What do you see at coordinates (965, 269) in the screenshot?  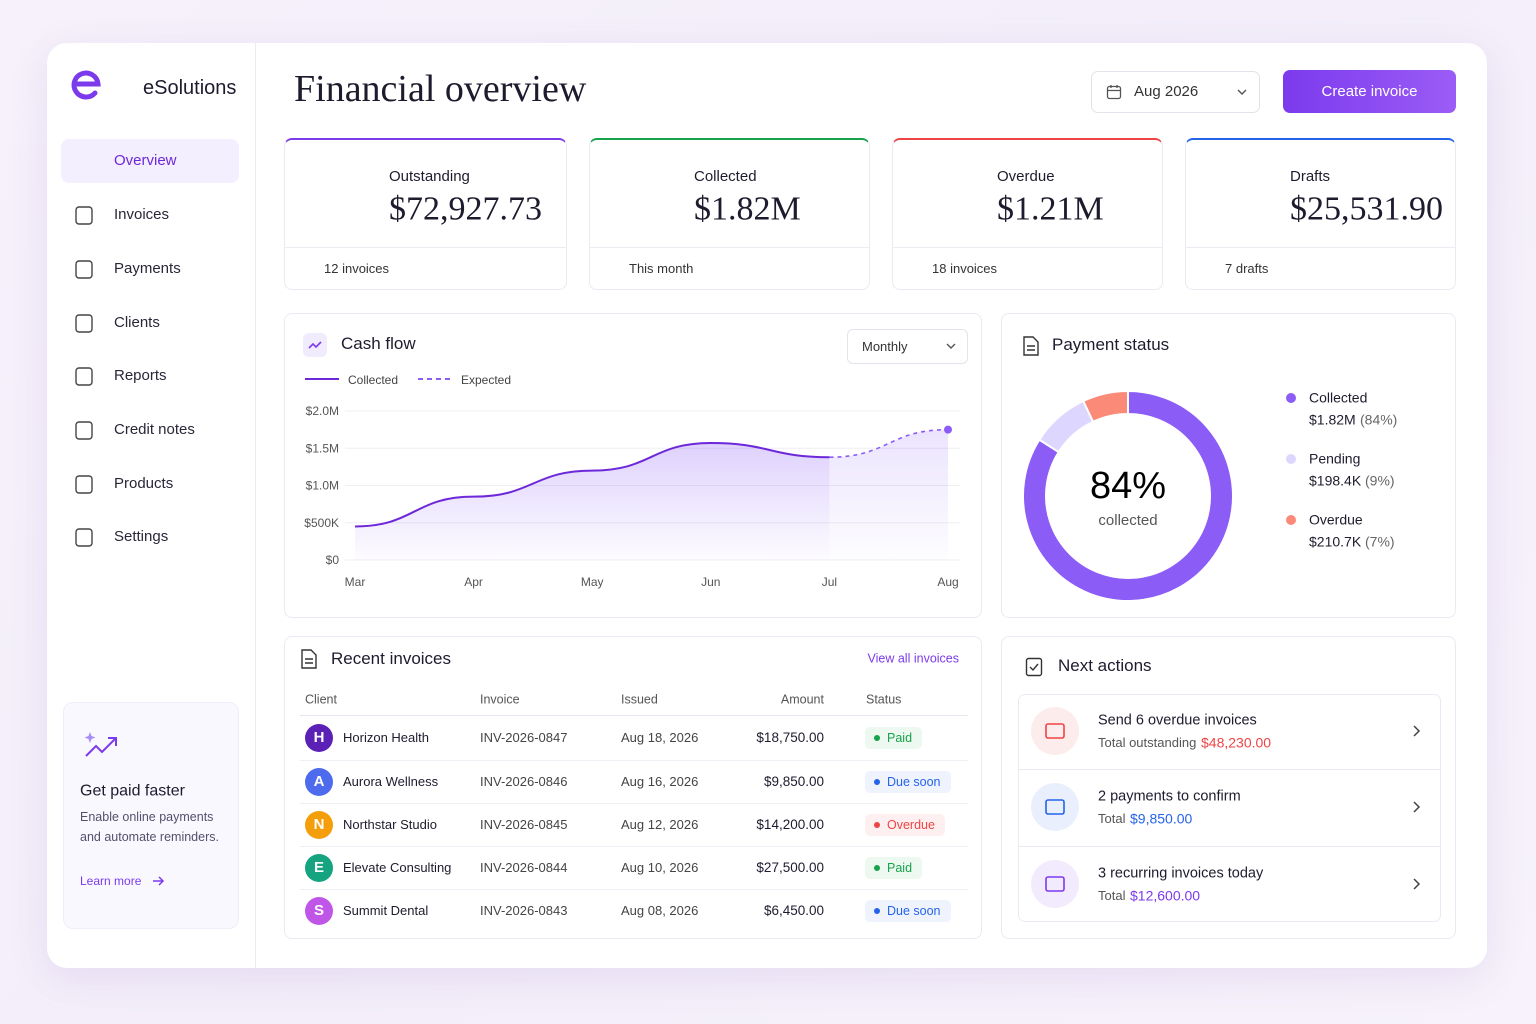 I see `kpi-note: 18 invoices` at bounding box center [965, 269].